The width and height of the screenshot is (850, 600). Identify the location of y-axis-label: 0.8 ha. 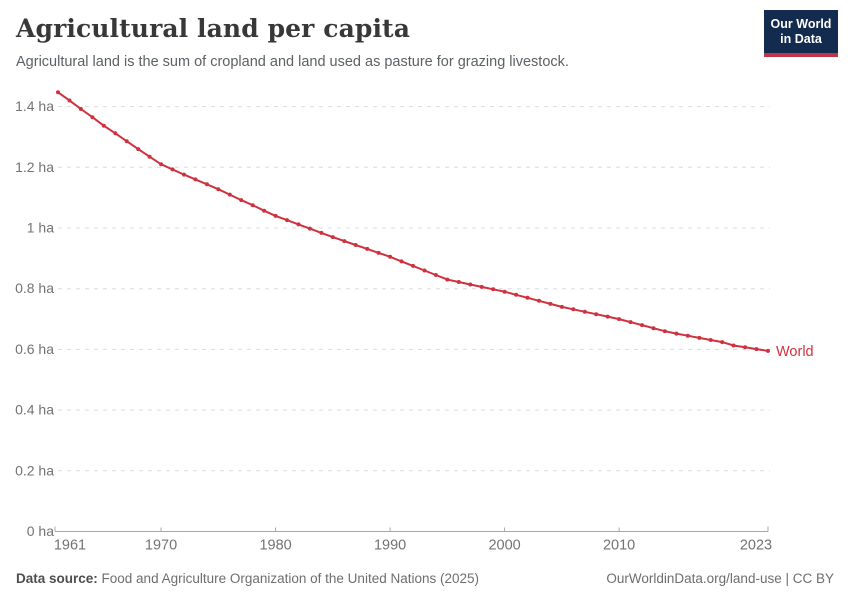
(34, 288).